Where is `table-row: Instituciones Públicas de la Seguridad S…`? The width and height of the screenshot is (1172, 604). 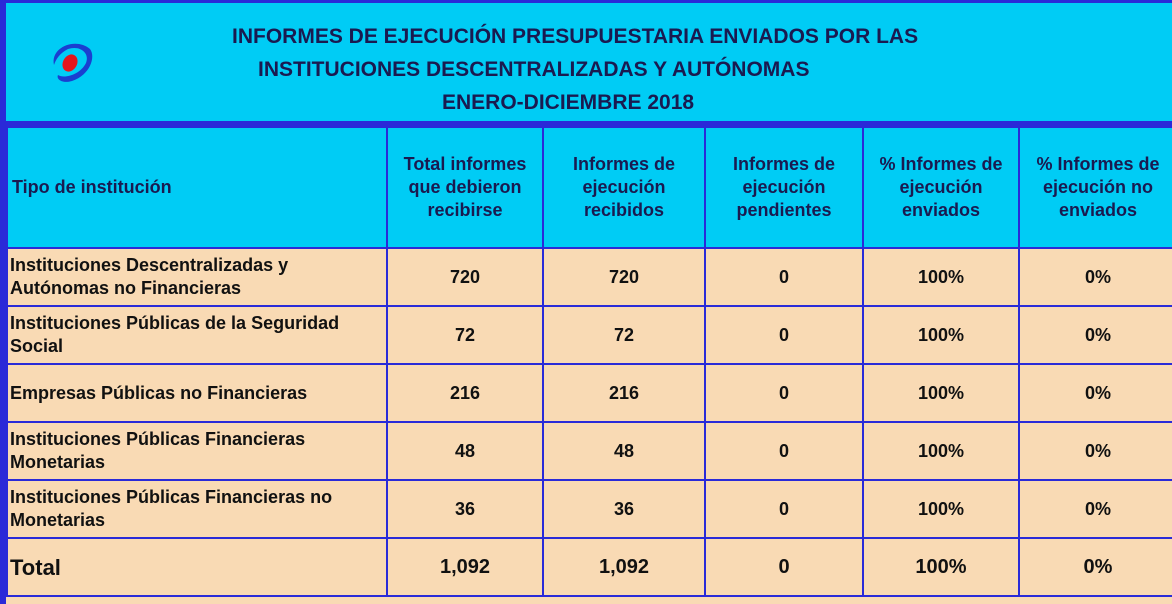
table-row: Instituciones Públicas de la Seguridad S… is located at coordinates (589, 335).